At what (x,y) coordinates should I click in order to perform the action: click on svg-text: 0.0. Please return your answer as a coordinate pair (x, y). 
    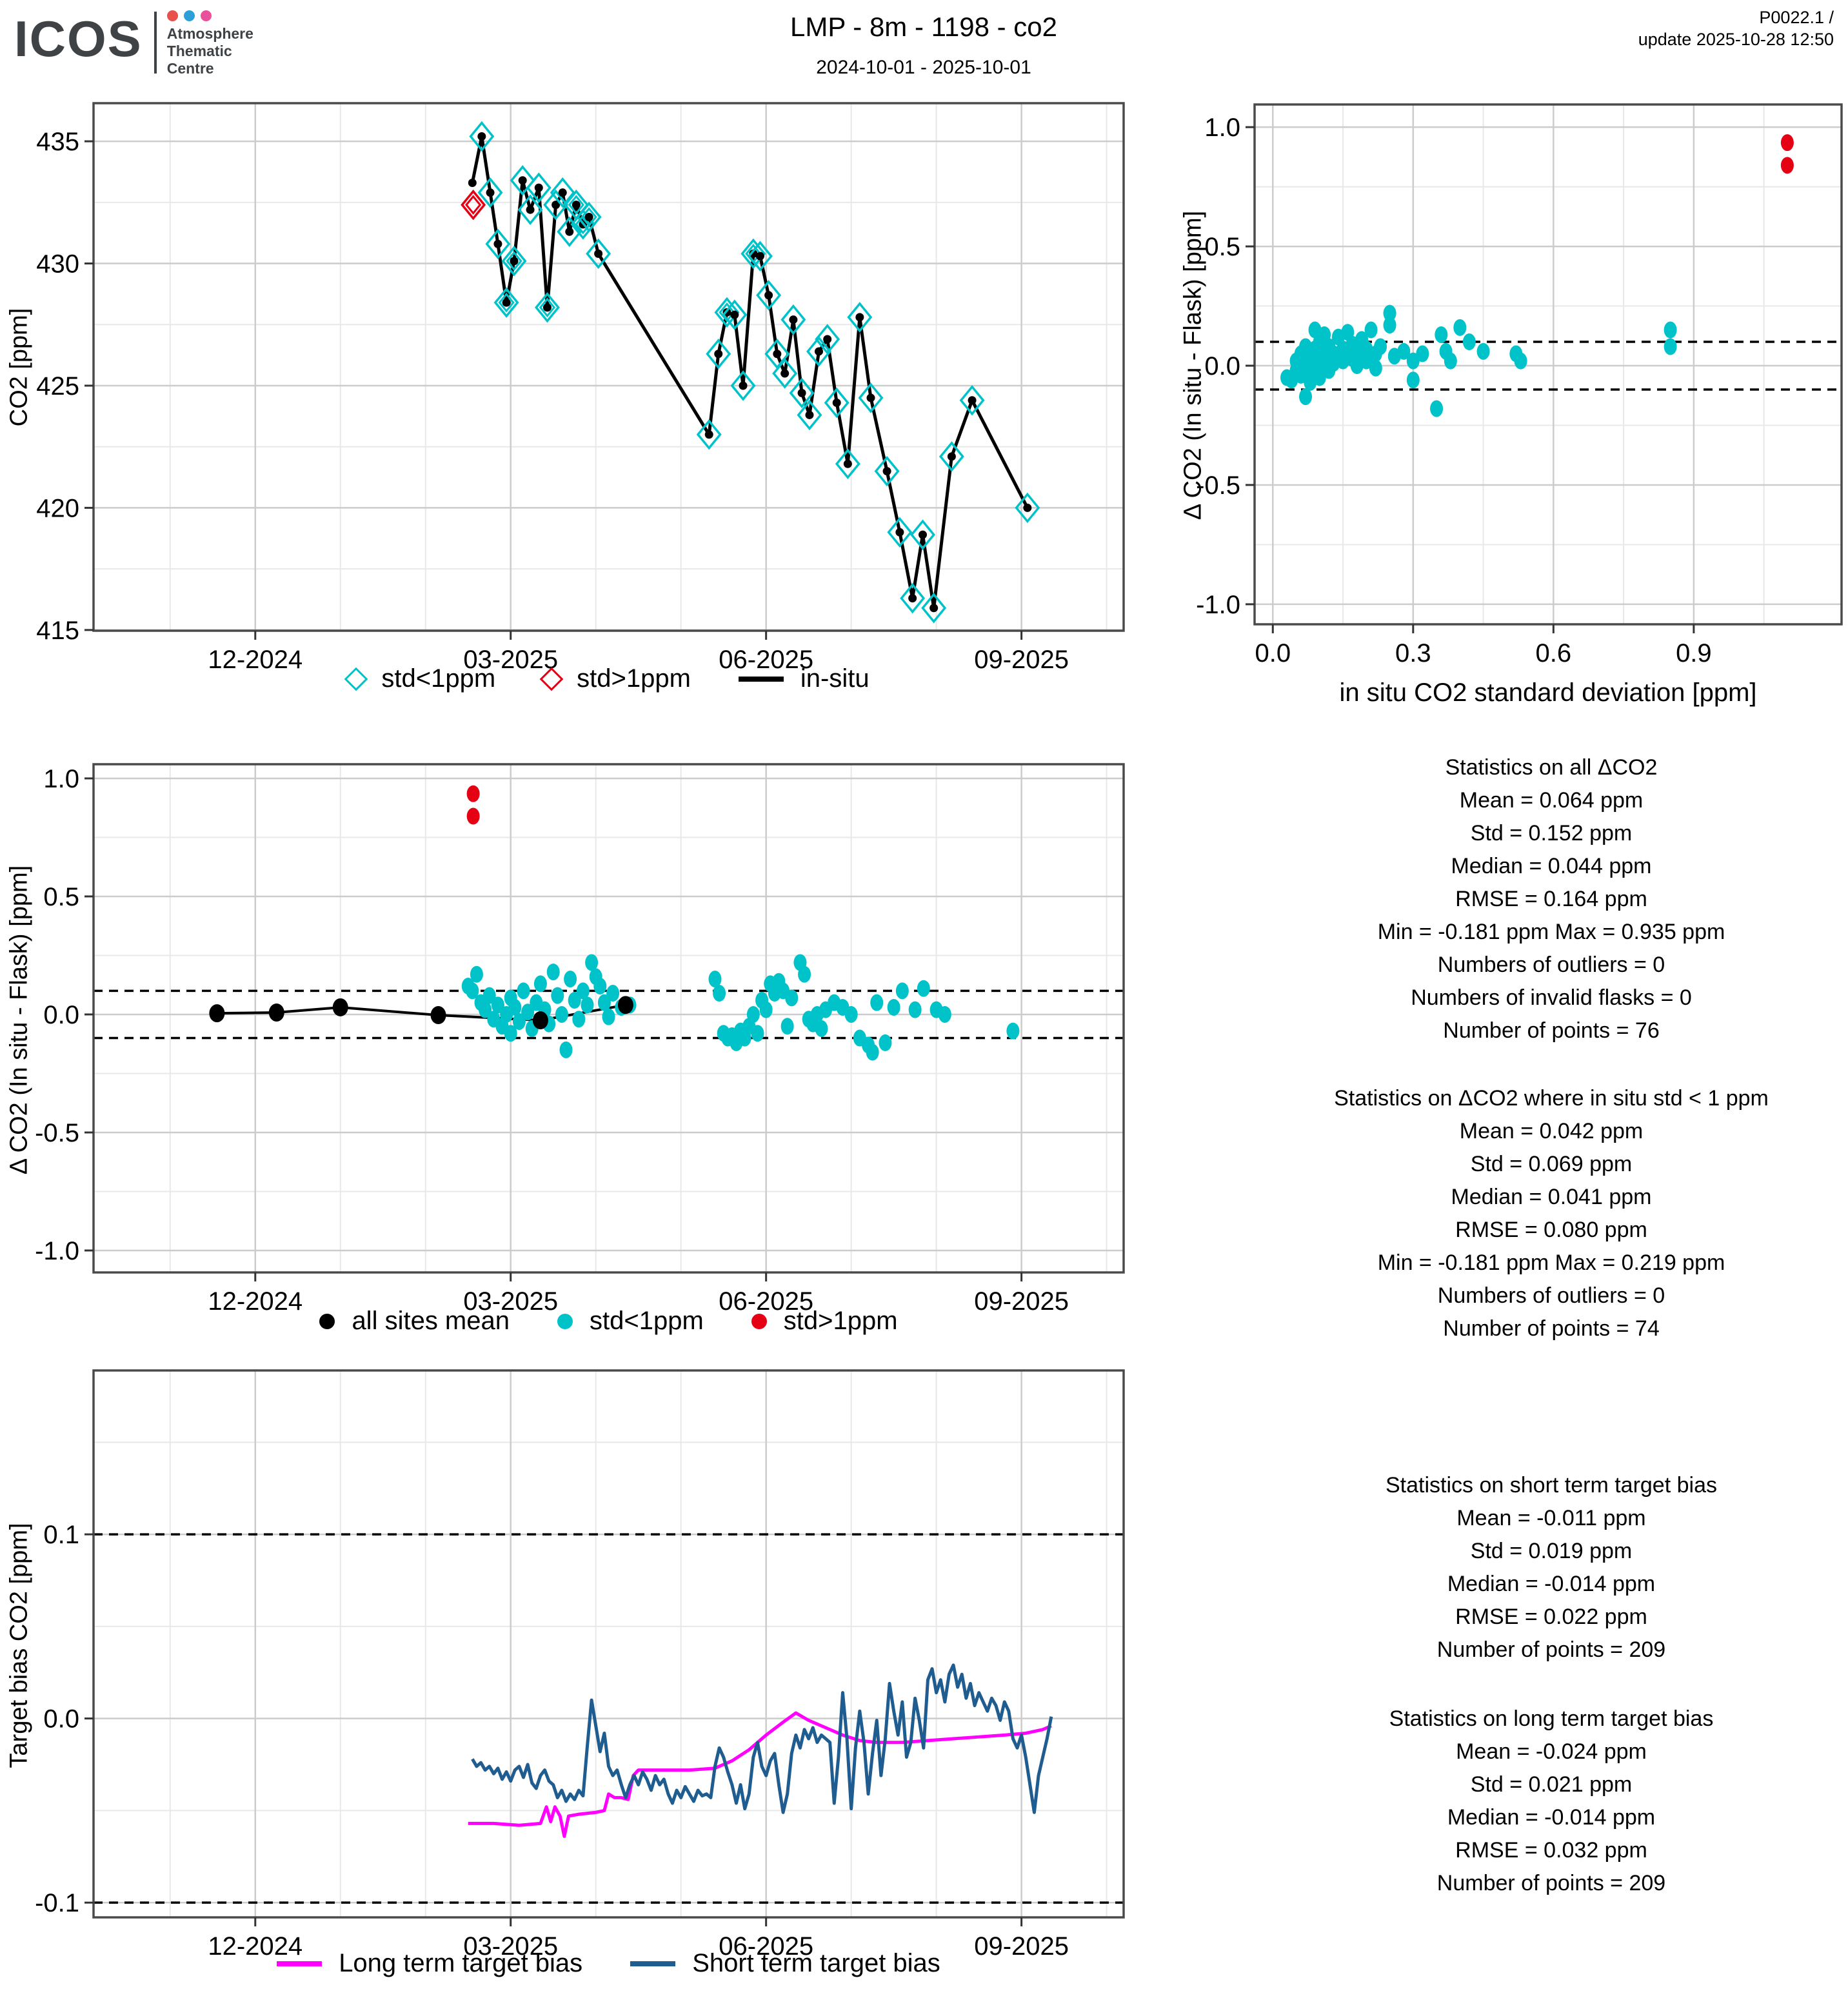
    Looking at the image, I should click on (61, 1719).